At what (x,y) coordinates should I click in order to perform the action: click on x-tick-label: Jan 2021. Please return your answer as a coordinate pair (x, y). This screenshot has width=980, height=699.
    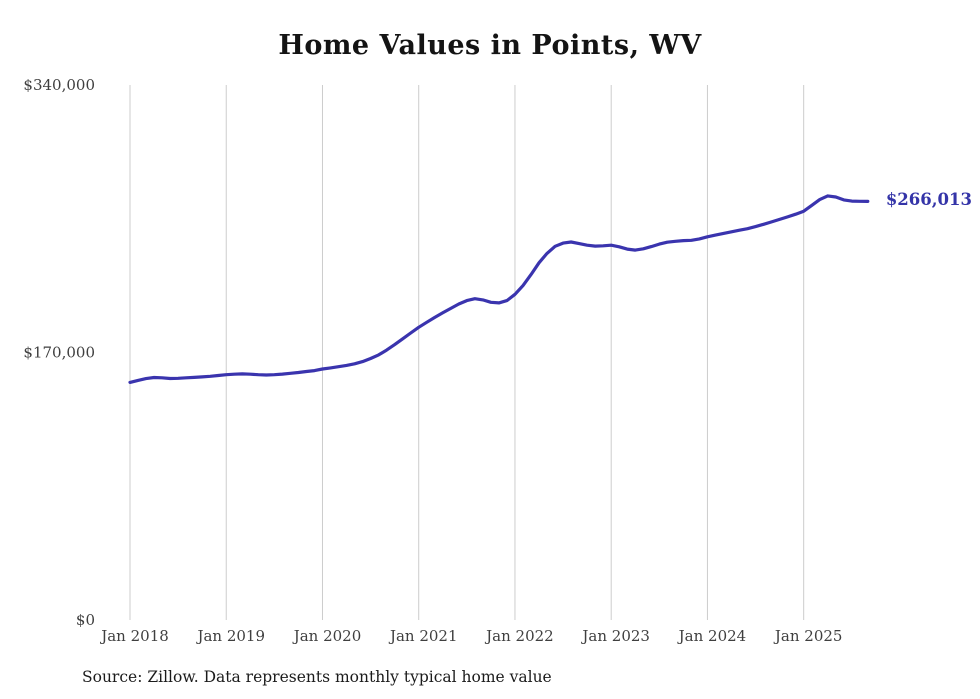
    Looking at the image, I should click on (423, 636).